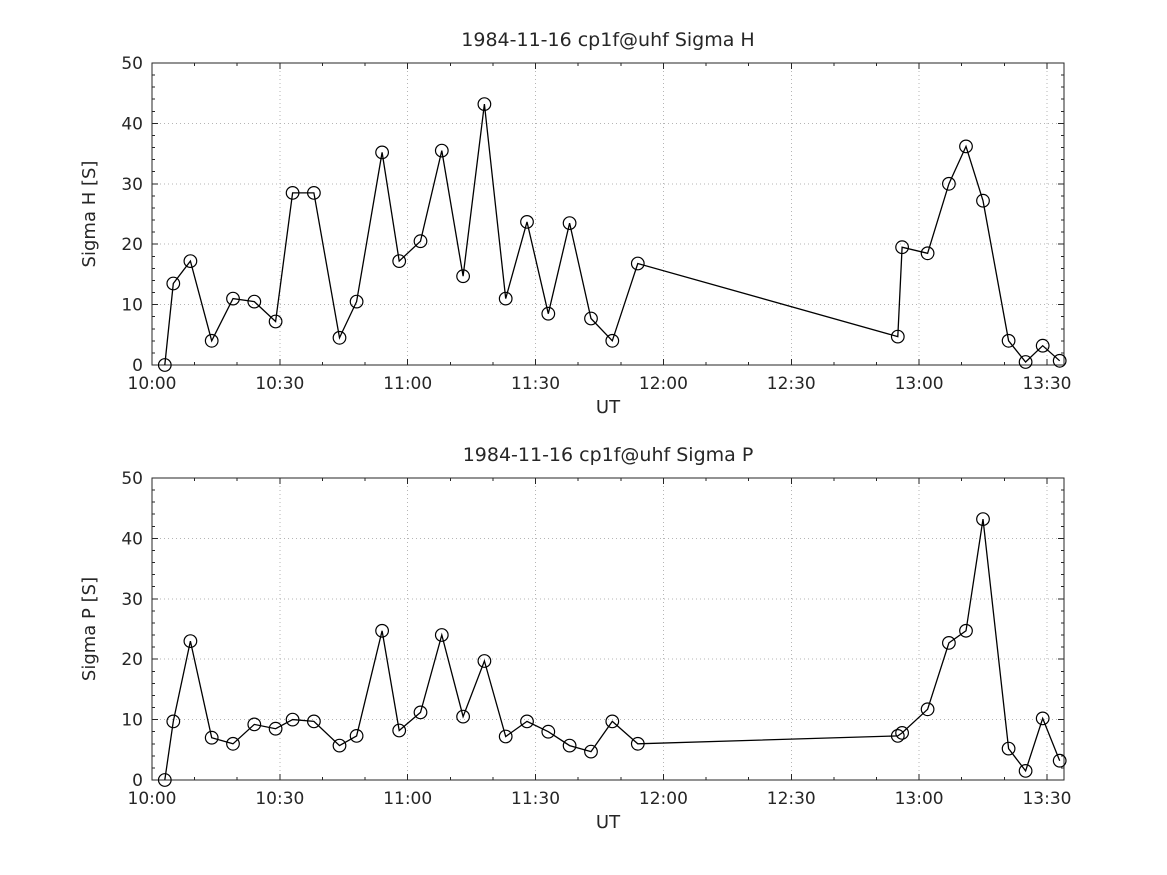 Image resolution: width=1167 pixels, height=875 pixels. What do you see at coordinates (407, 384) in the screenshot?
I see `x-tick-label: 11:00` at bounding box center [407, 384].